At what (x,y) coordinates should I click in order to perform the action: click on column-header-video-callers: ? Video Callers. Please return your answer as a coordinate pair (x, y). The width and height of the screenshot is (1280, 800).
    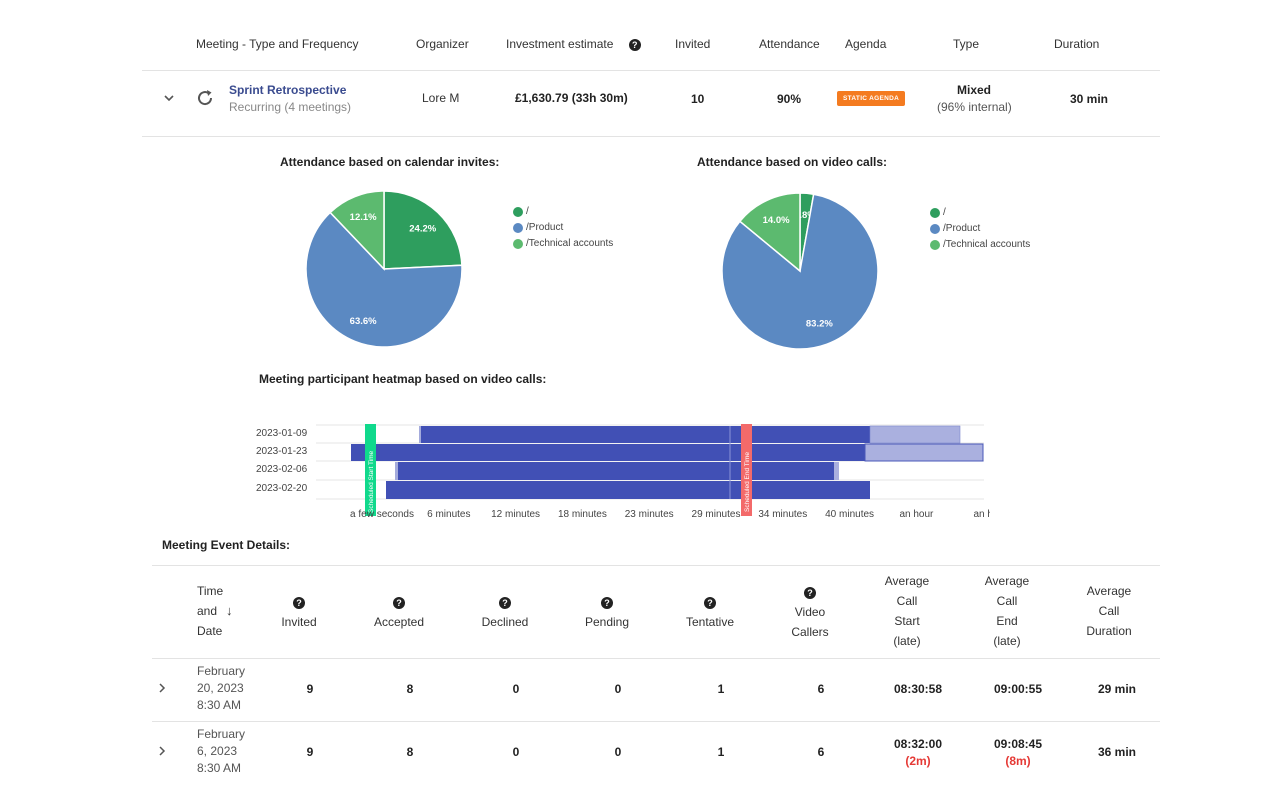
    Looking at the image, I should click on (810, 612).